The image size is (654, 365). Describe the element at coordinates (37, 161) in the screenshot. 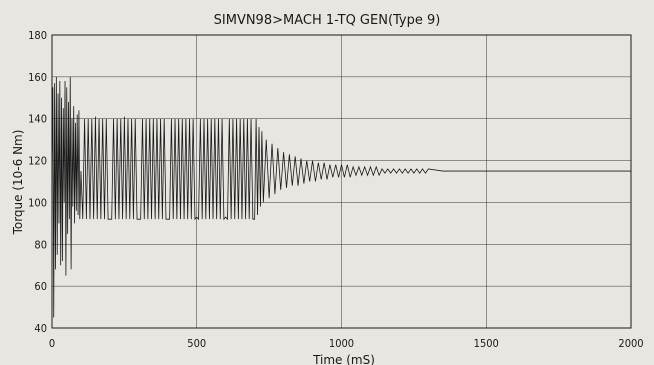

I see `y-tick-label: 120` at that location.